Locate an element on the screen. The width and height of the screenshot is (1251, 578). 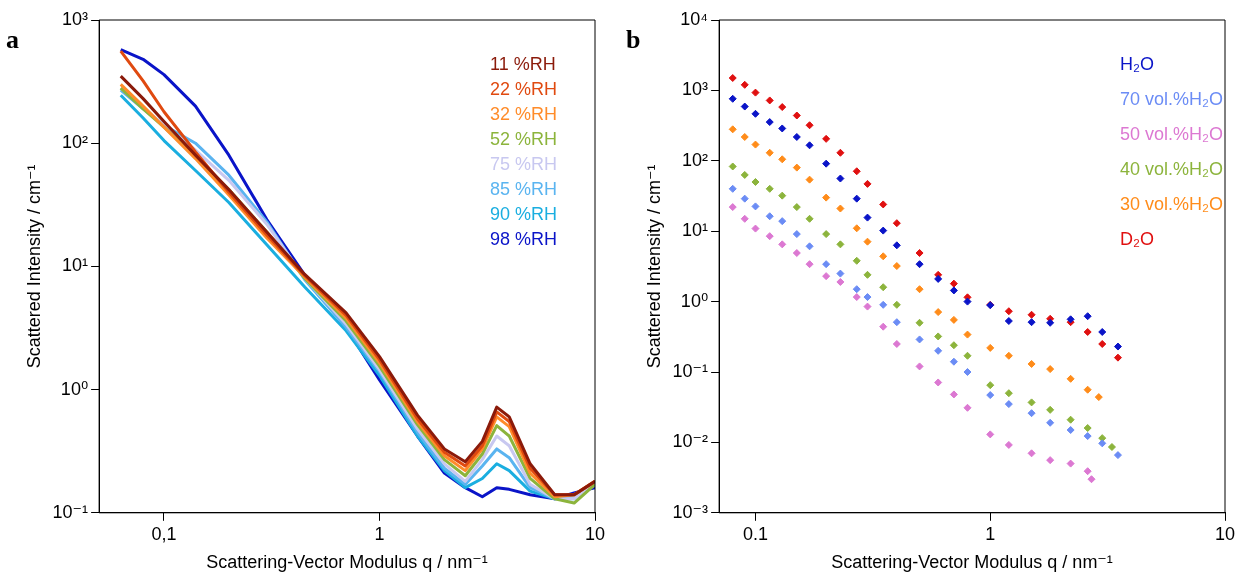
x-tick-label: 0.1 is located at coordinates (755, 533).